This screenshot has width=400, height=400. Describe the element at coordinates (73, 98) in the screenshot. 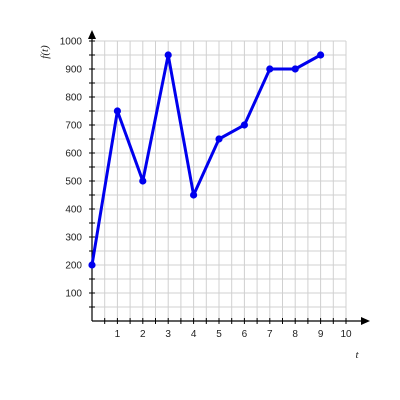

I see `y-tick-label: 800` at that location.